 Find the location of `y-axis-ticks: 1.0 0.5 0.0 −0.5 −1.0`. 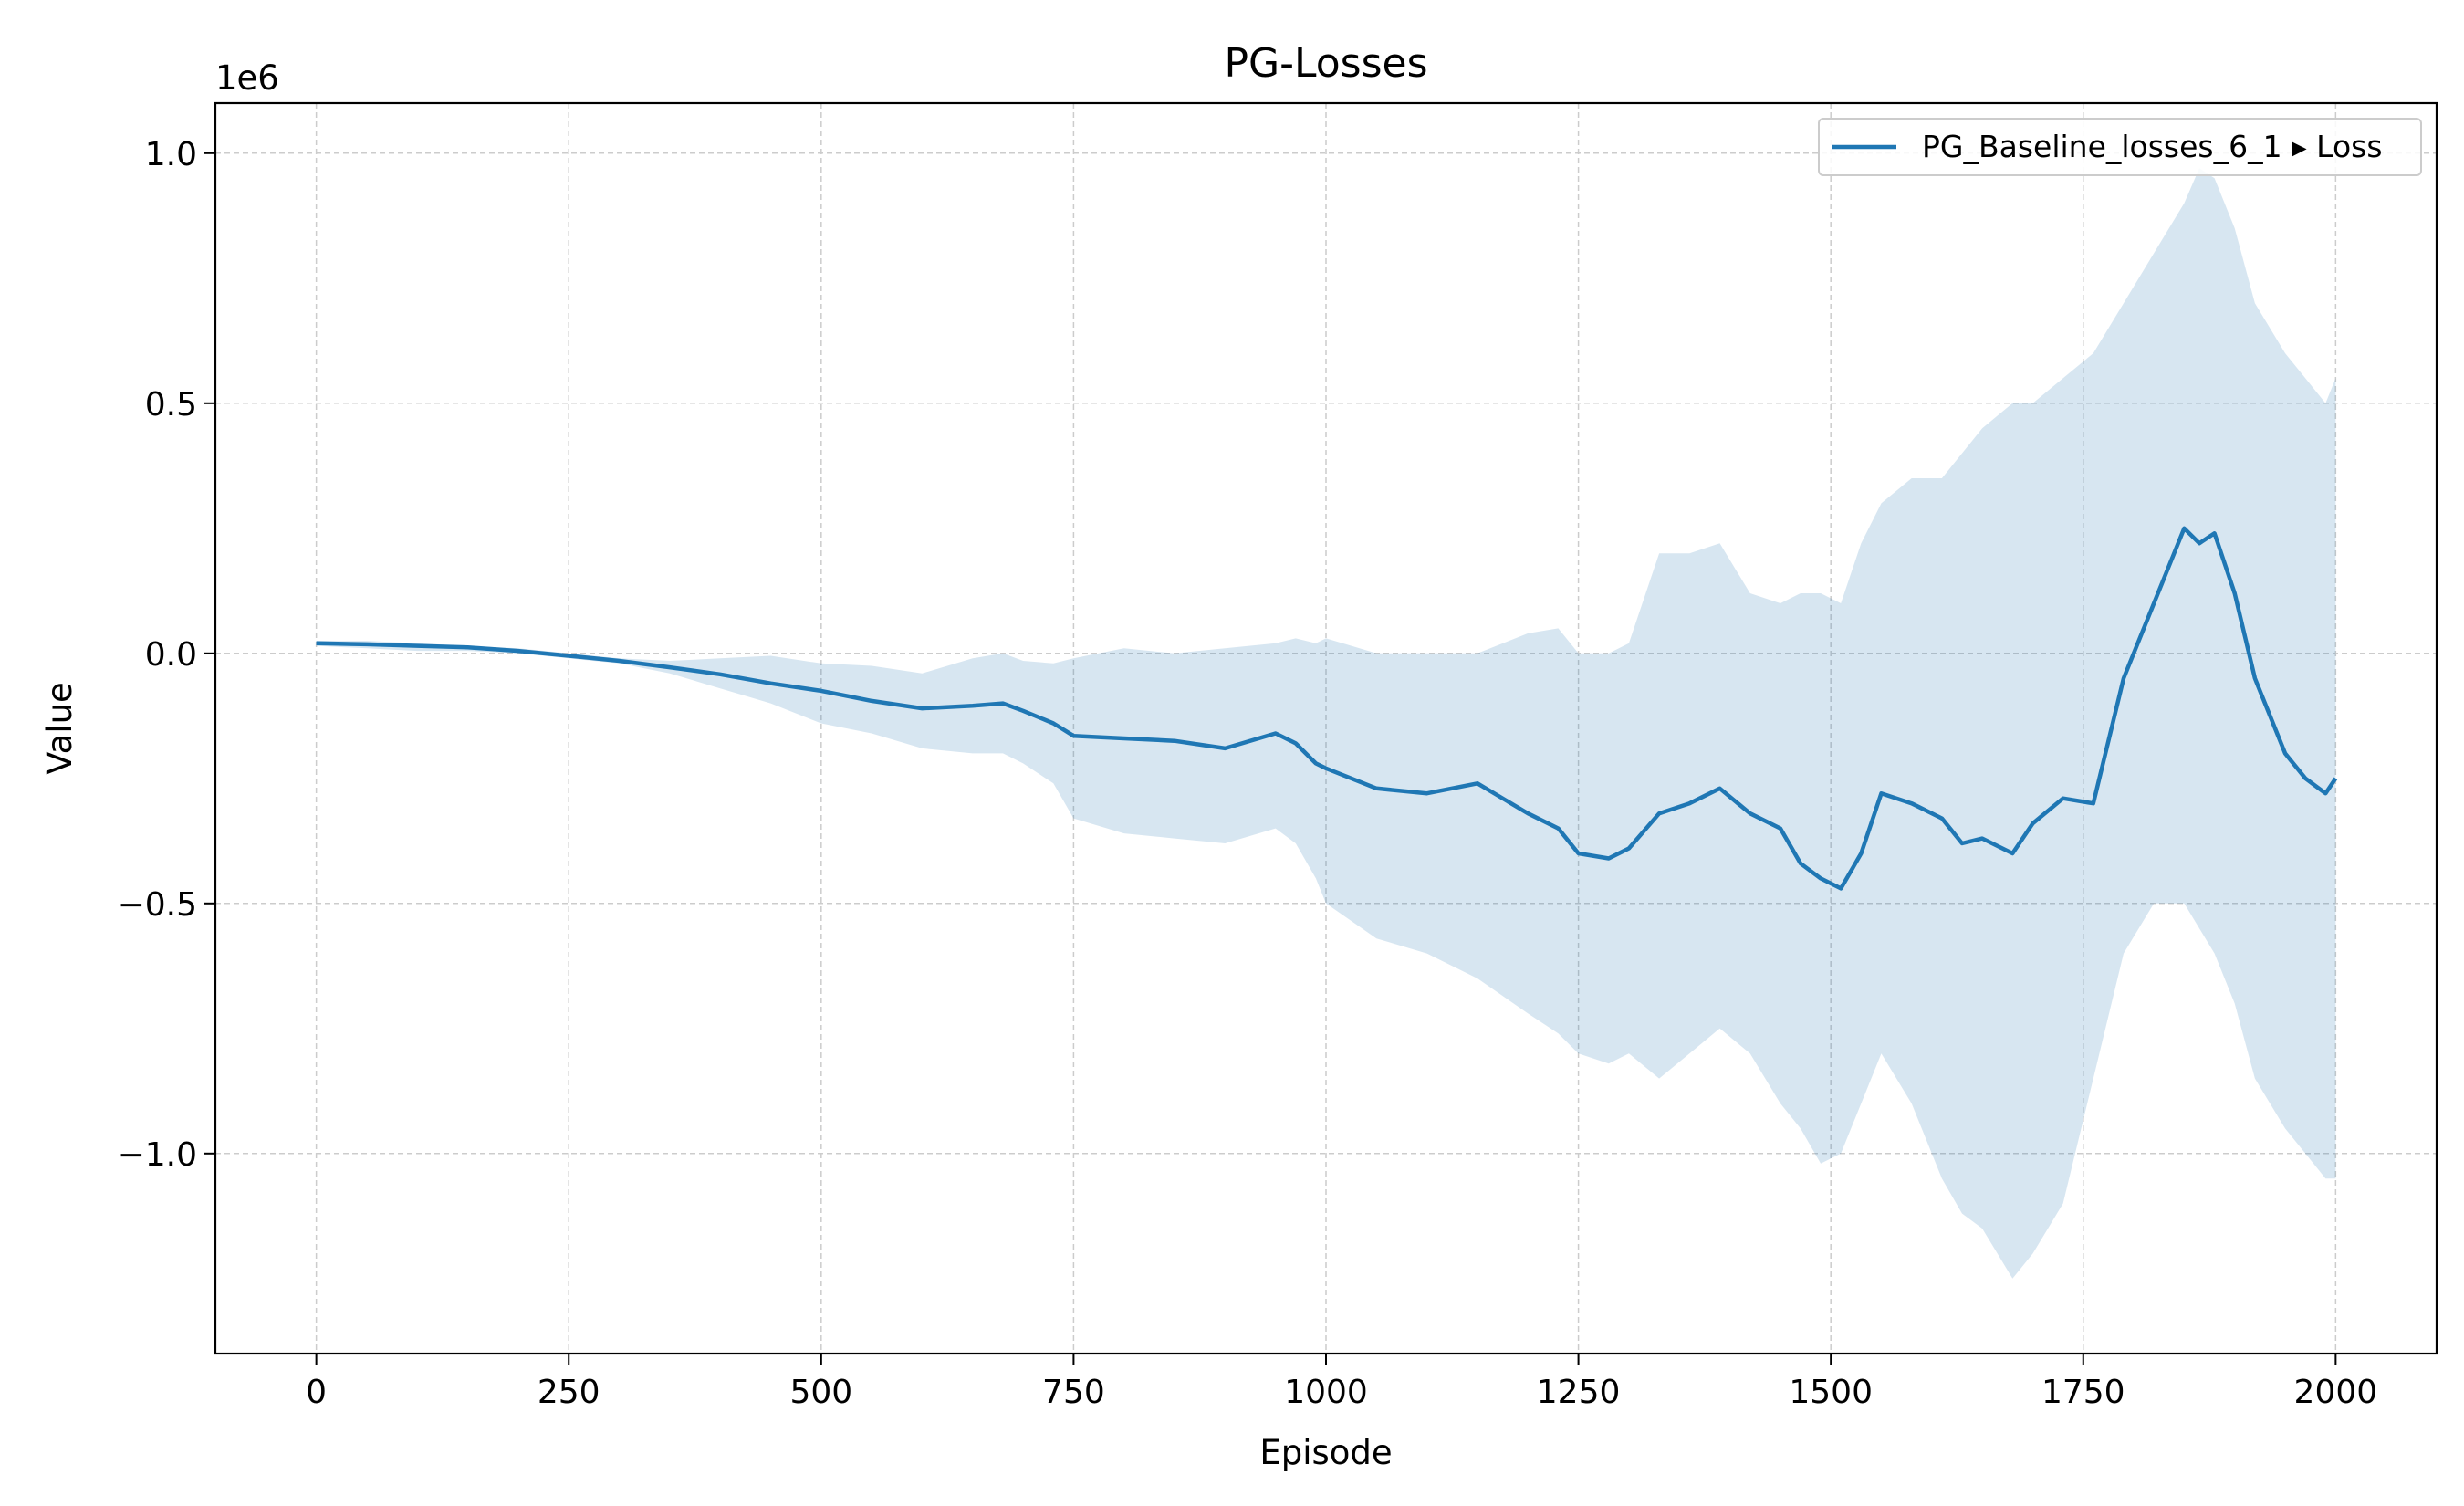

y-axis-ticks: 1.0 0.5 0.0 −0.5 −1.0 is located at coordinates (166, 655).